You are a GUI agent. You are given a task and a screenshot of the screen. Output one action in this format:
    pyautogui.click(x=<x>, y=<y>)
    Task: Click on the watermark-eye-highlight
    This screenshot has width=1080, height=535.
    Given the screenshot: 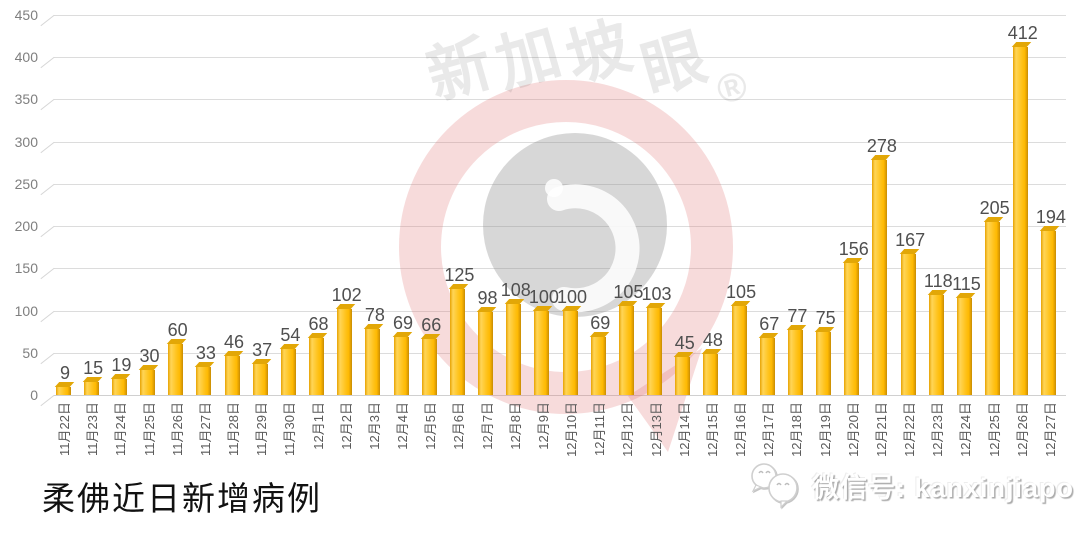 What is the action you would take?
    pyautogui.click(x=593, y=248)
    